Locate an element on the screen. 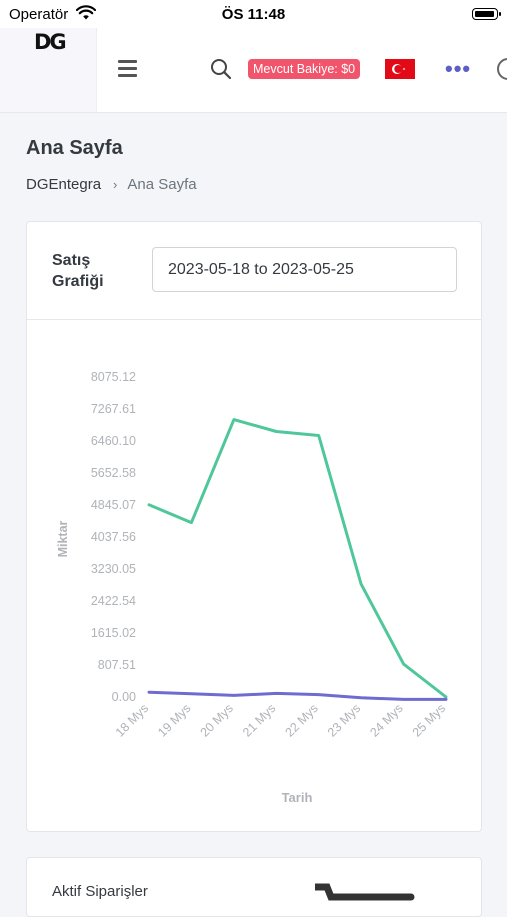 This screenshot has height=917, width=507. y-tick-label: 6460.10 is located at coordinates (113, 441).